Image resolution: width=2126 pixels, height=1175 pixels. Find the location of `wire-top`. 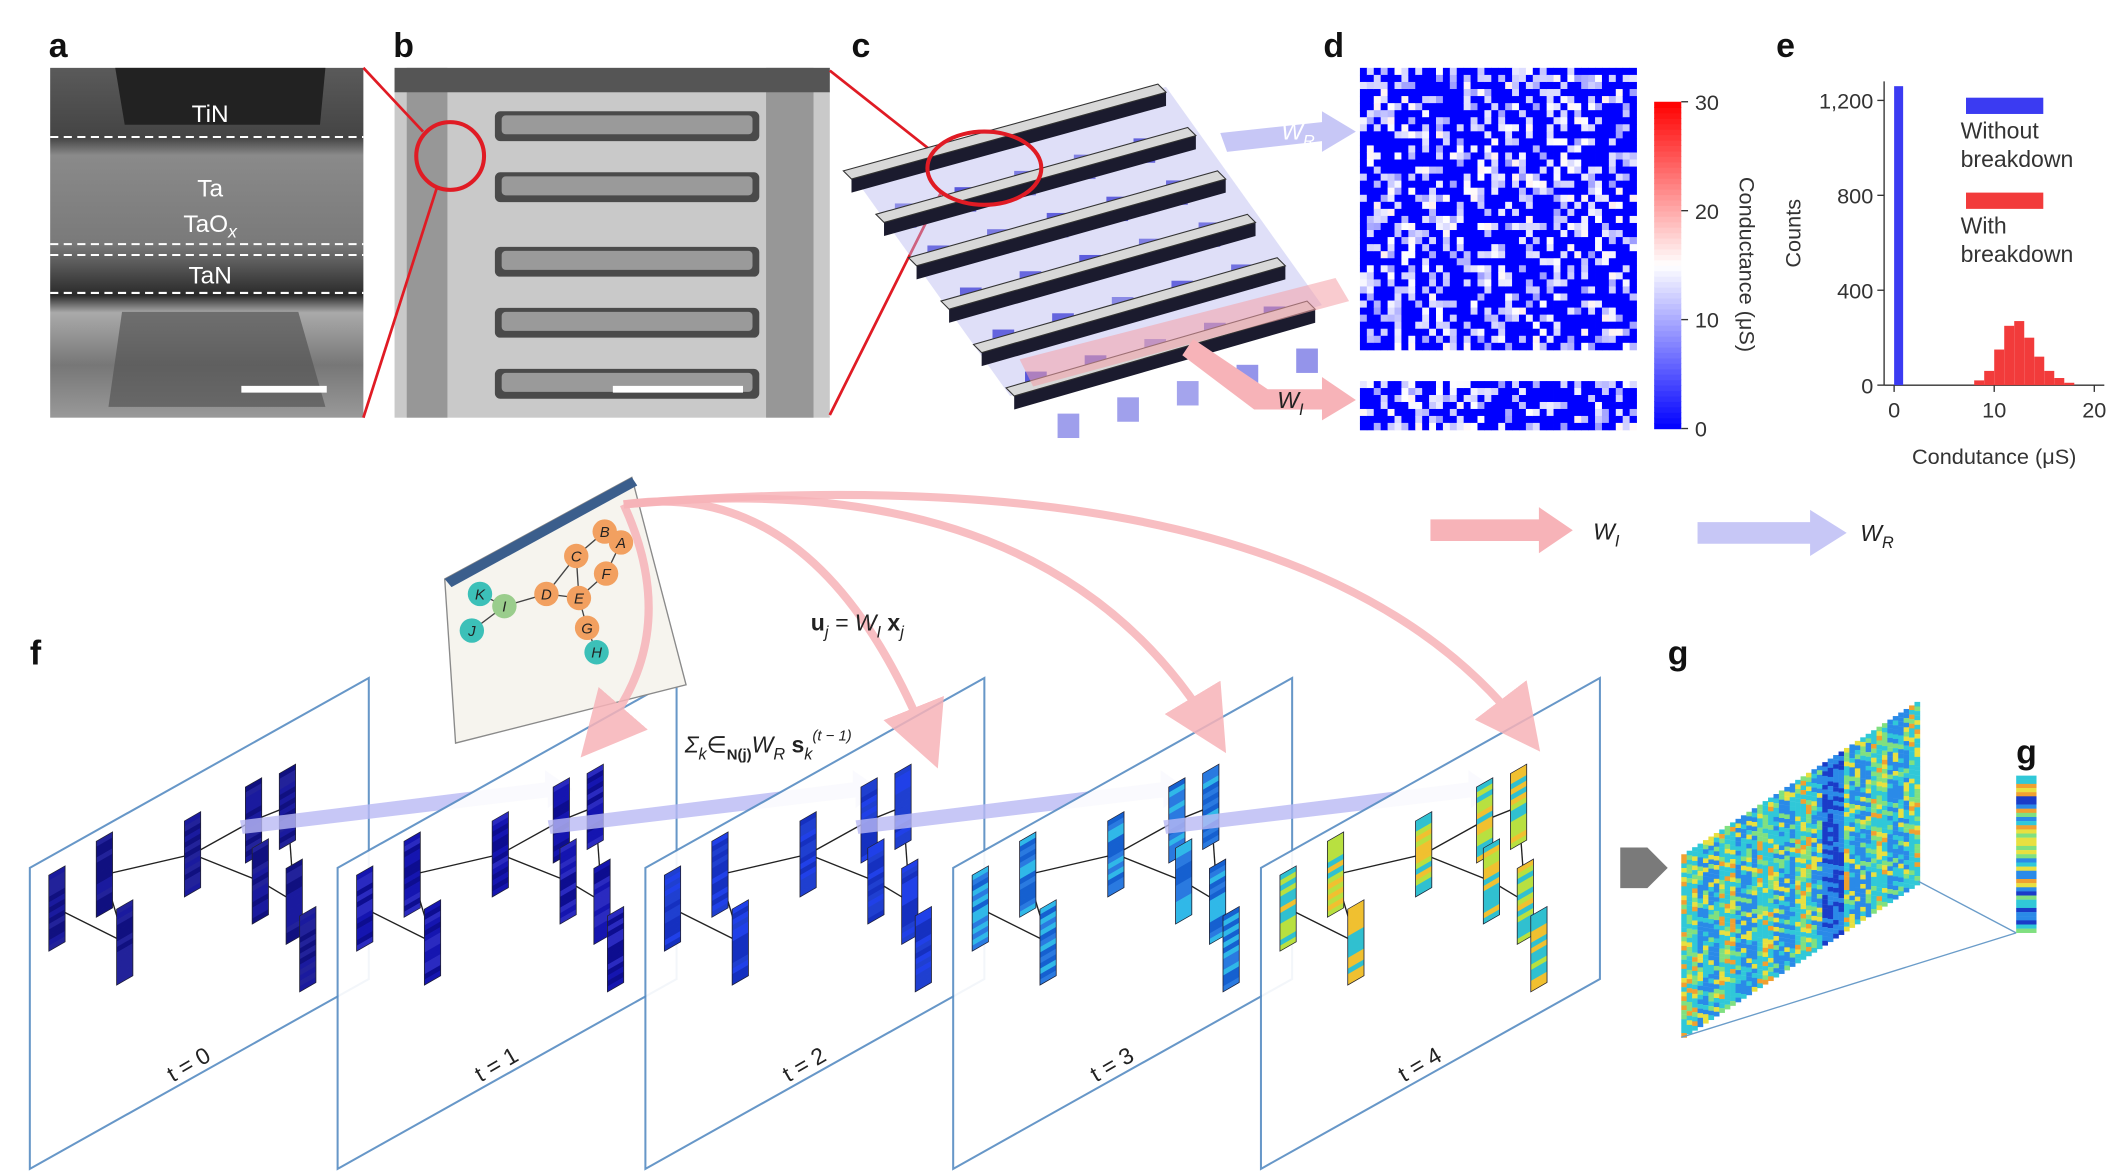

wire-top is located at coordinates (1098, 261).